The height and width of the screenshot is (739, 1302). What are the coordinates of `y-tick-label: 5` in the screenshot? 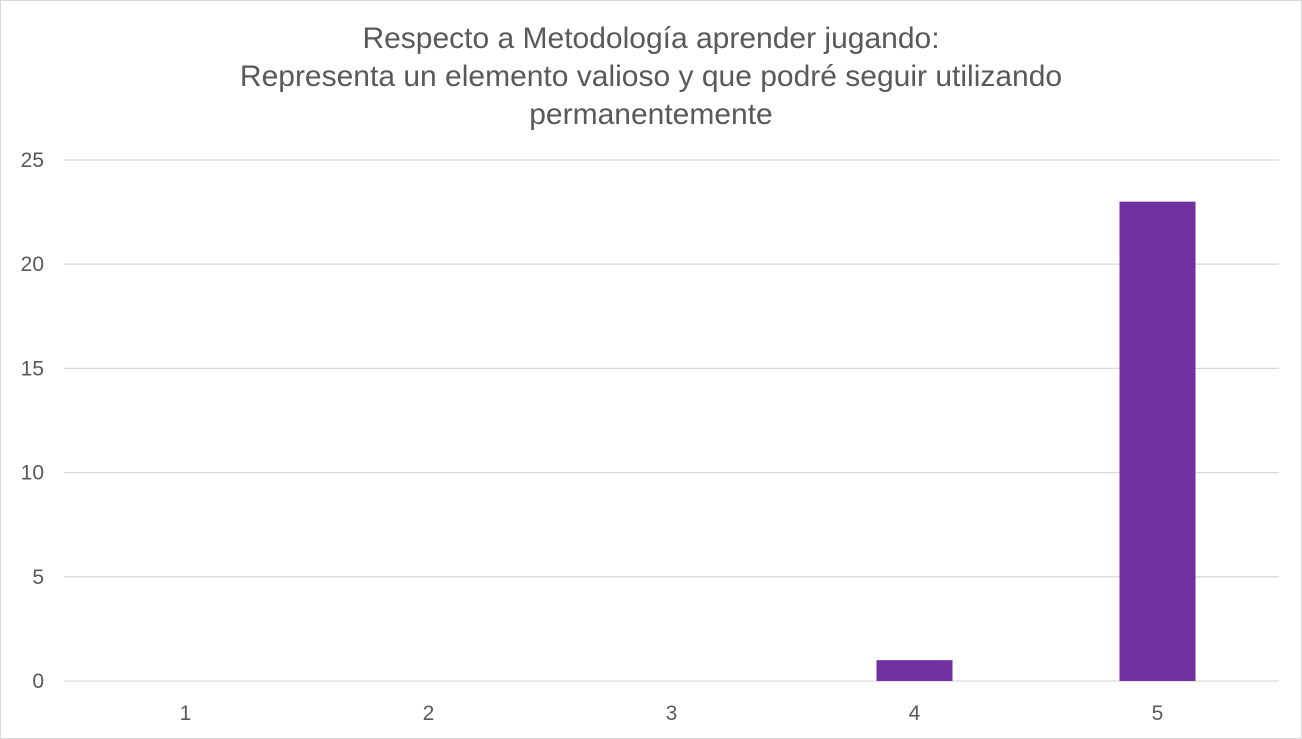 It's located at (38, 577).